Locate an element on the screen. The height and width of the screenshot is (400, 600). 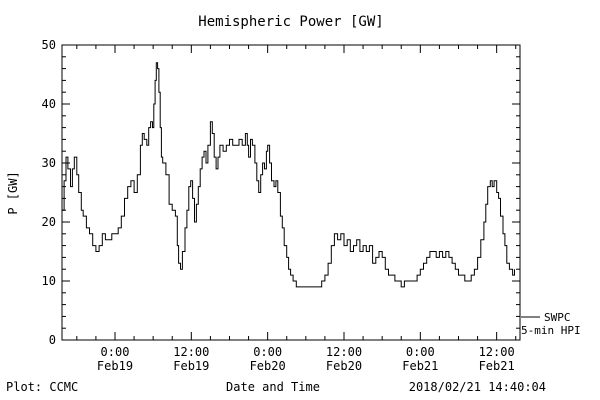
plot-credit: Plot: CCMC is located at coordinates (42, 387).